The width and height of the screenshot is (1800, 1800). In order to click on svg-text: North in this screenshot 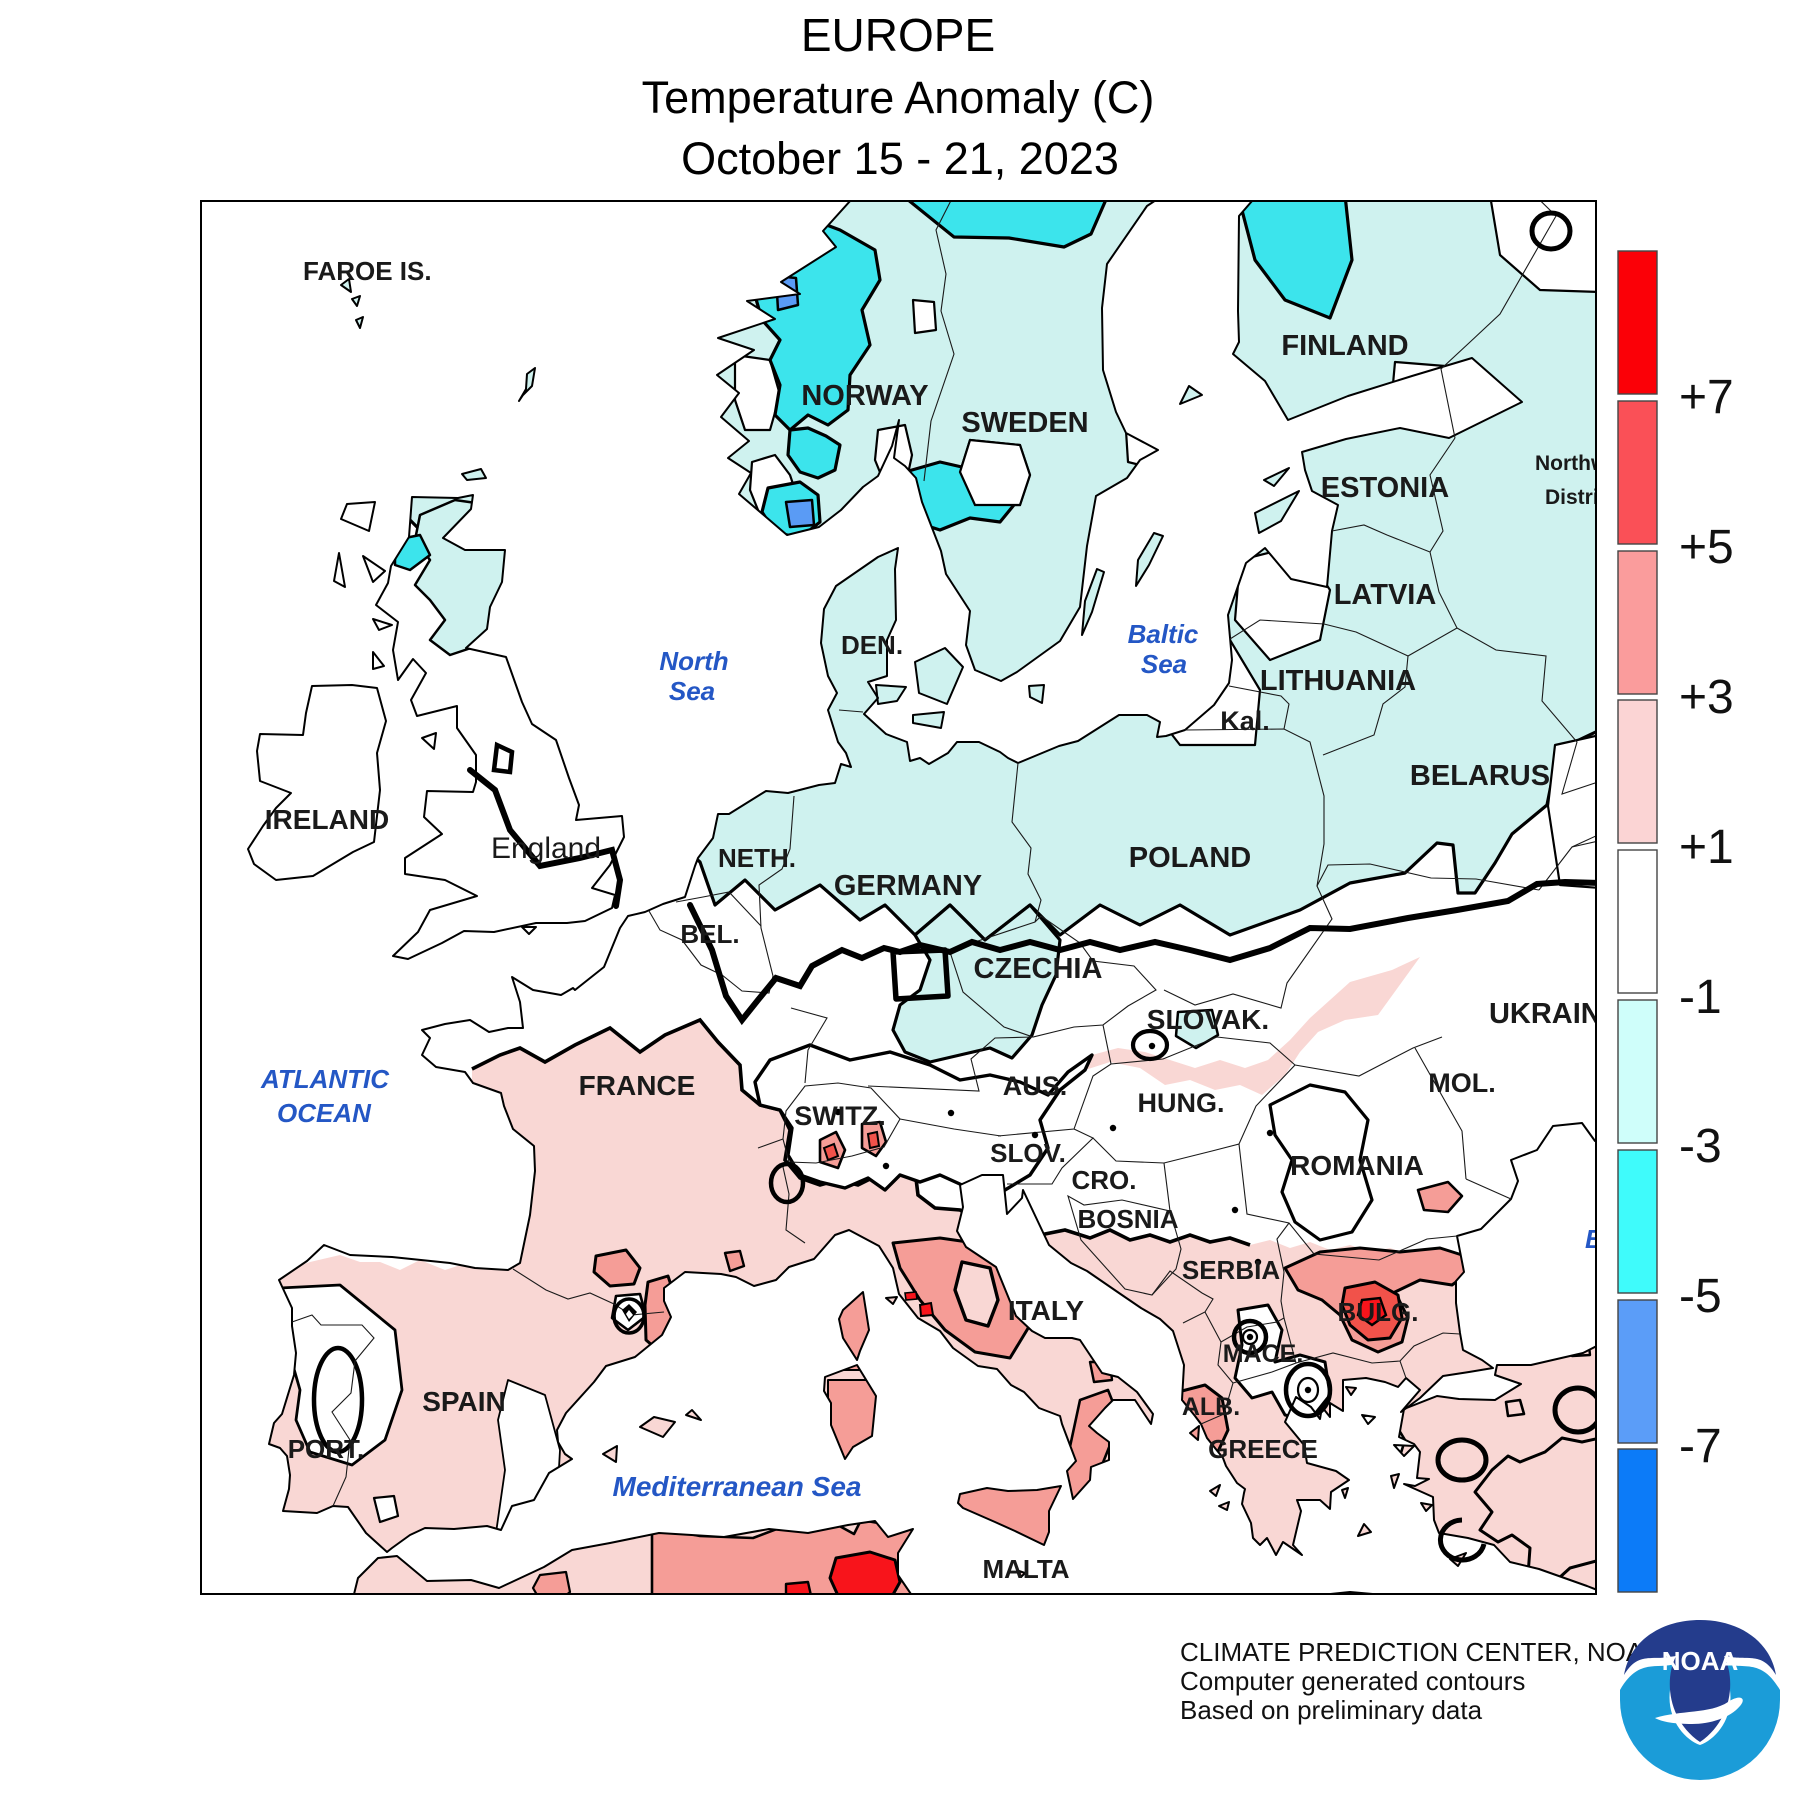, I will do `click(693, 661)`.